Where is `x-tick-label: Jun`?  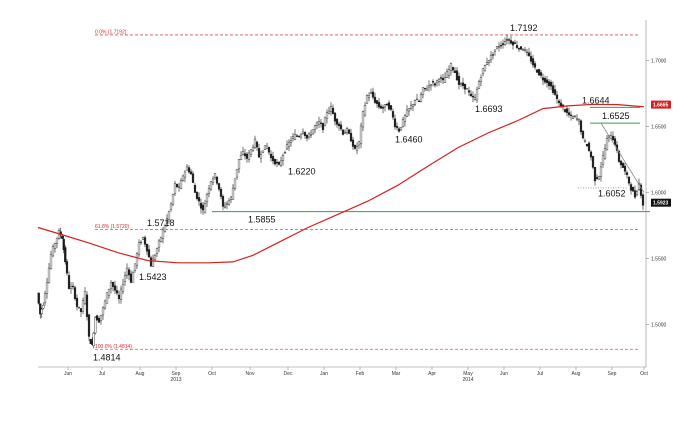
x-tick-label: Jun is located at coordinates (504, 374).